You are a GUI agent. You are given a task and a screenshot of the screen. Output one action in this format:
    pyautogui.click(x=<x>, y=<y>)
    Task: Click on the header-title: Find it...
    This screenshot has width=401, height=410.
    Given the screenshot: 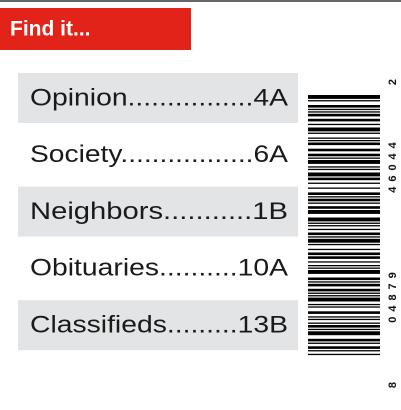 What is the action you would take?
    pyautogui.click(x=50, y=29)
    